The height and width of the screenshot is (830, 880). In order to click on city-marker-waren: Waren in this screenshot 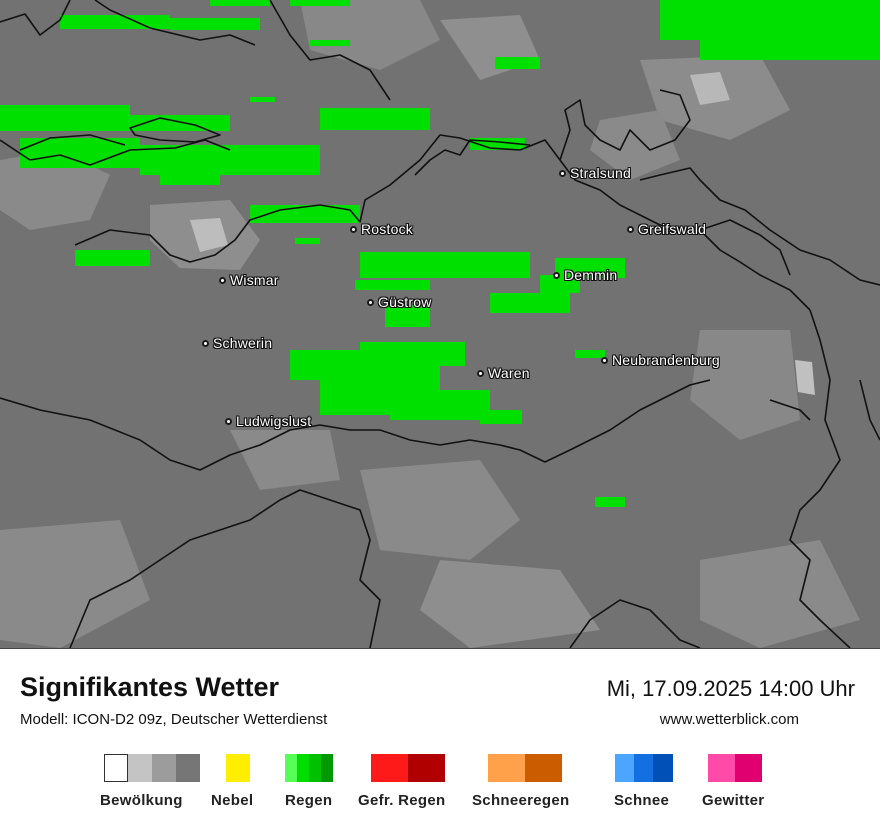, I will do `click(503, 373)`.